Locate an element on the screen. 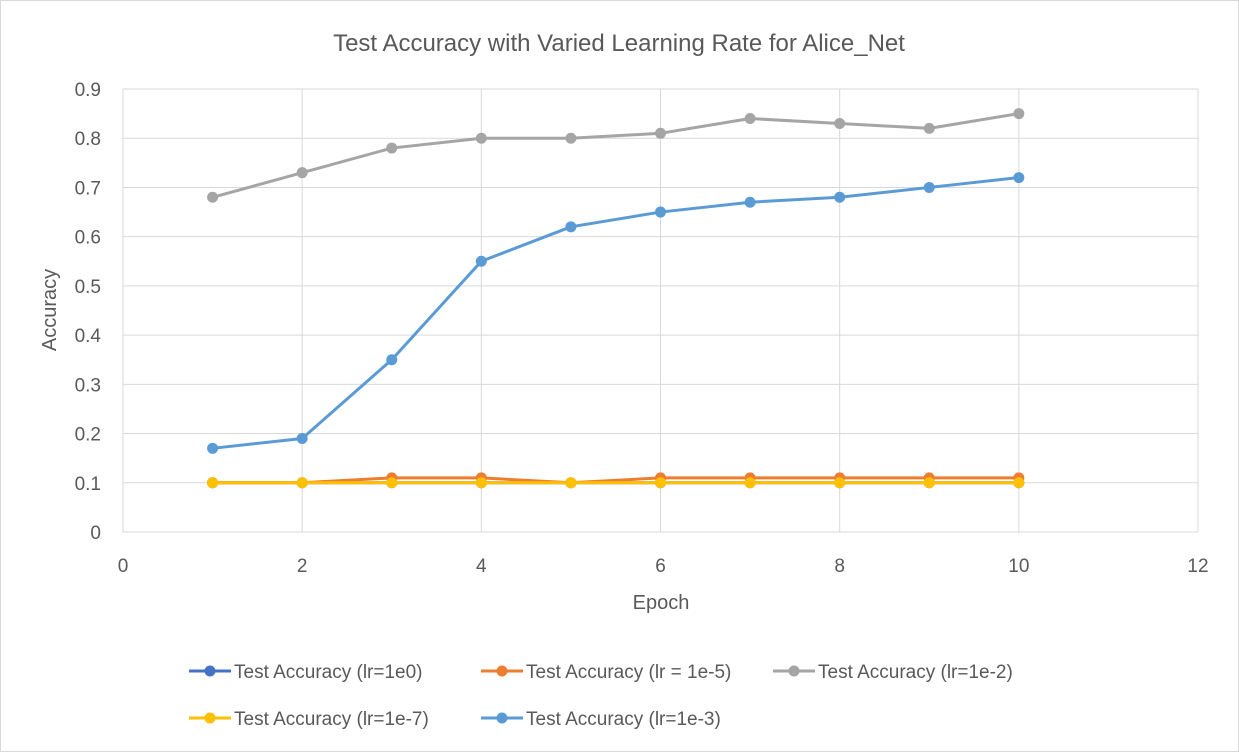 The width and height of the screenshot is (1239, 752). x-tick-label: 2 is located at coordinates (302, 566).